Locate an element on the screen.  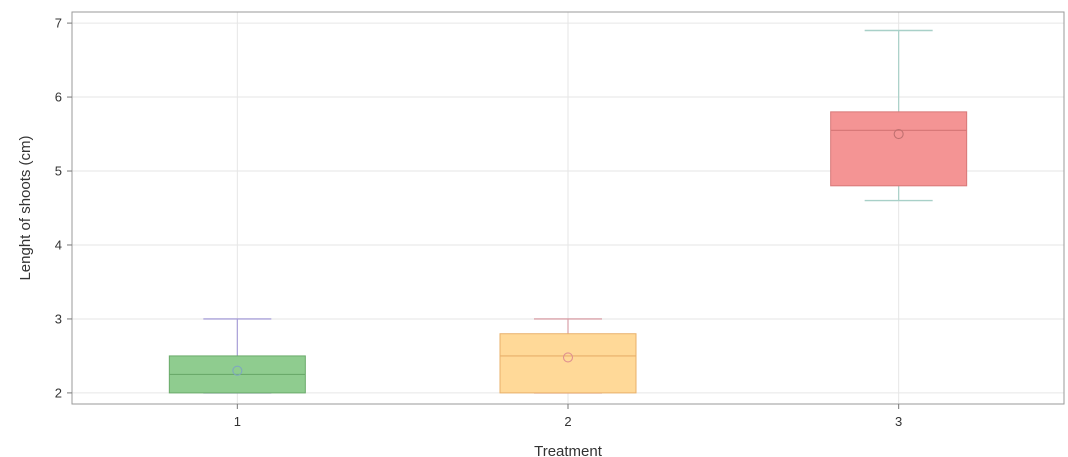
y-tick-label: 2 is located at coordinates (58, 392).